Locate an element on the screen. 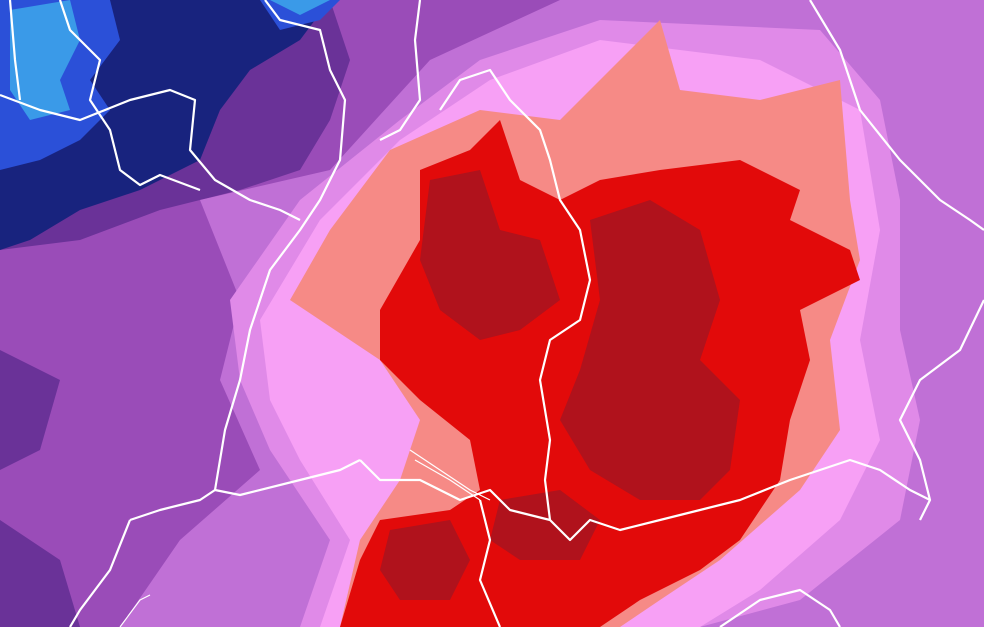  field-blue is located at coordinates (170, 85).